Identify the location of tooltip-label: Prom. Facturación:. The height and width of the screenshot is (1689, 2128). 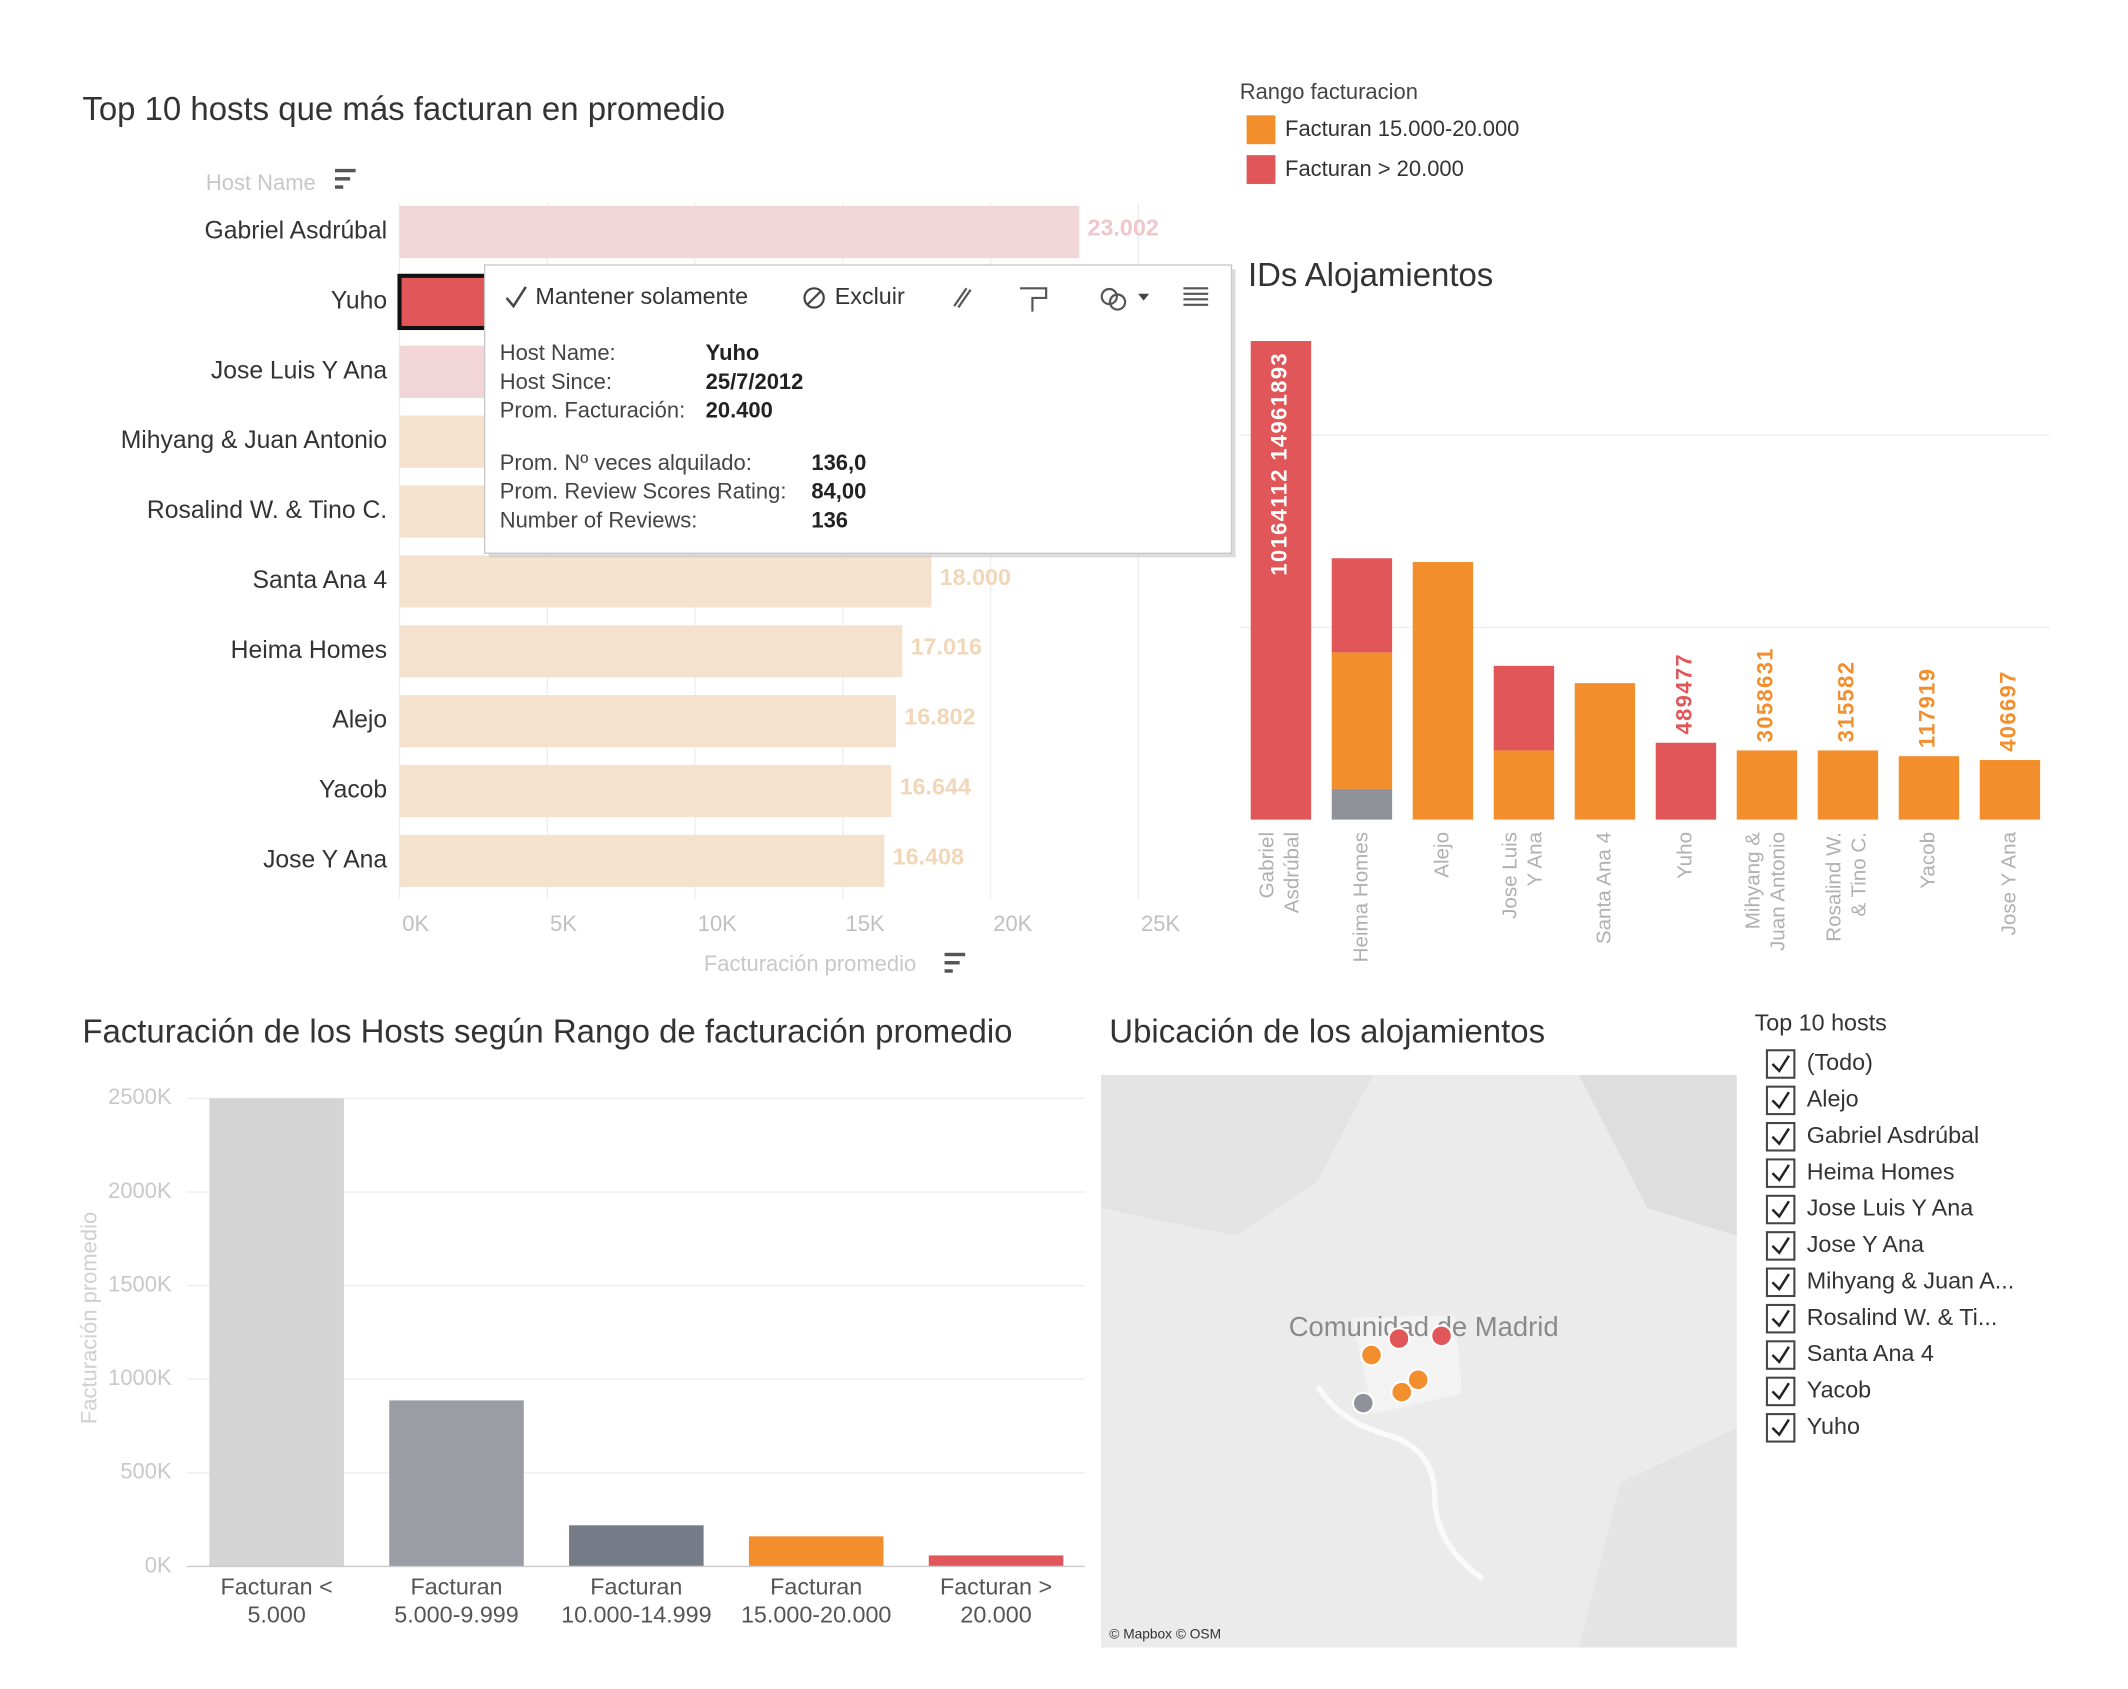
(592, 410).